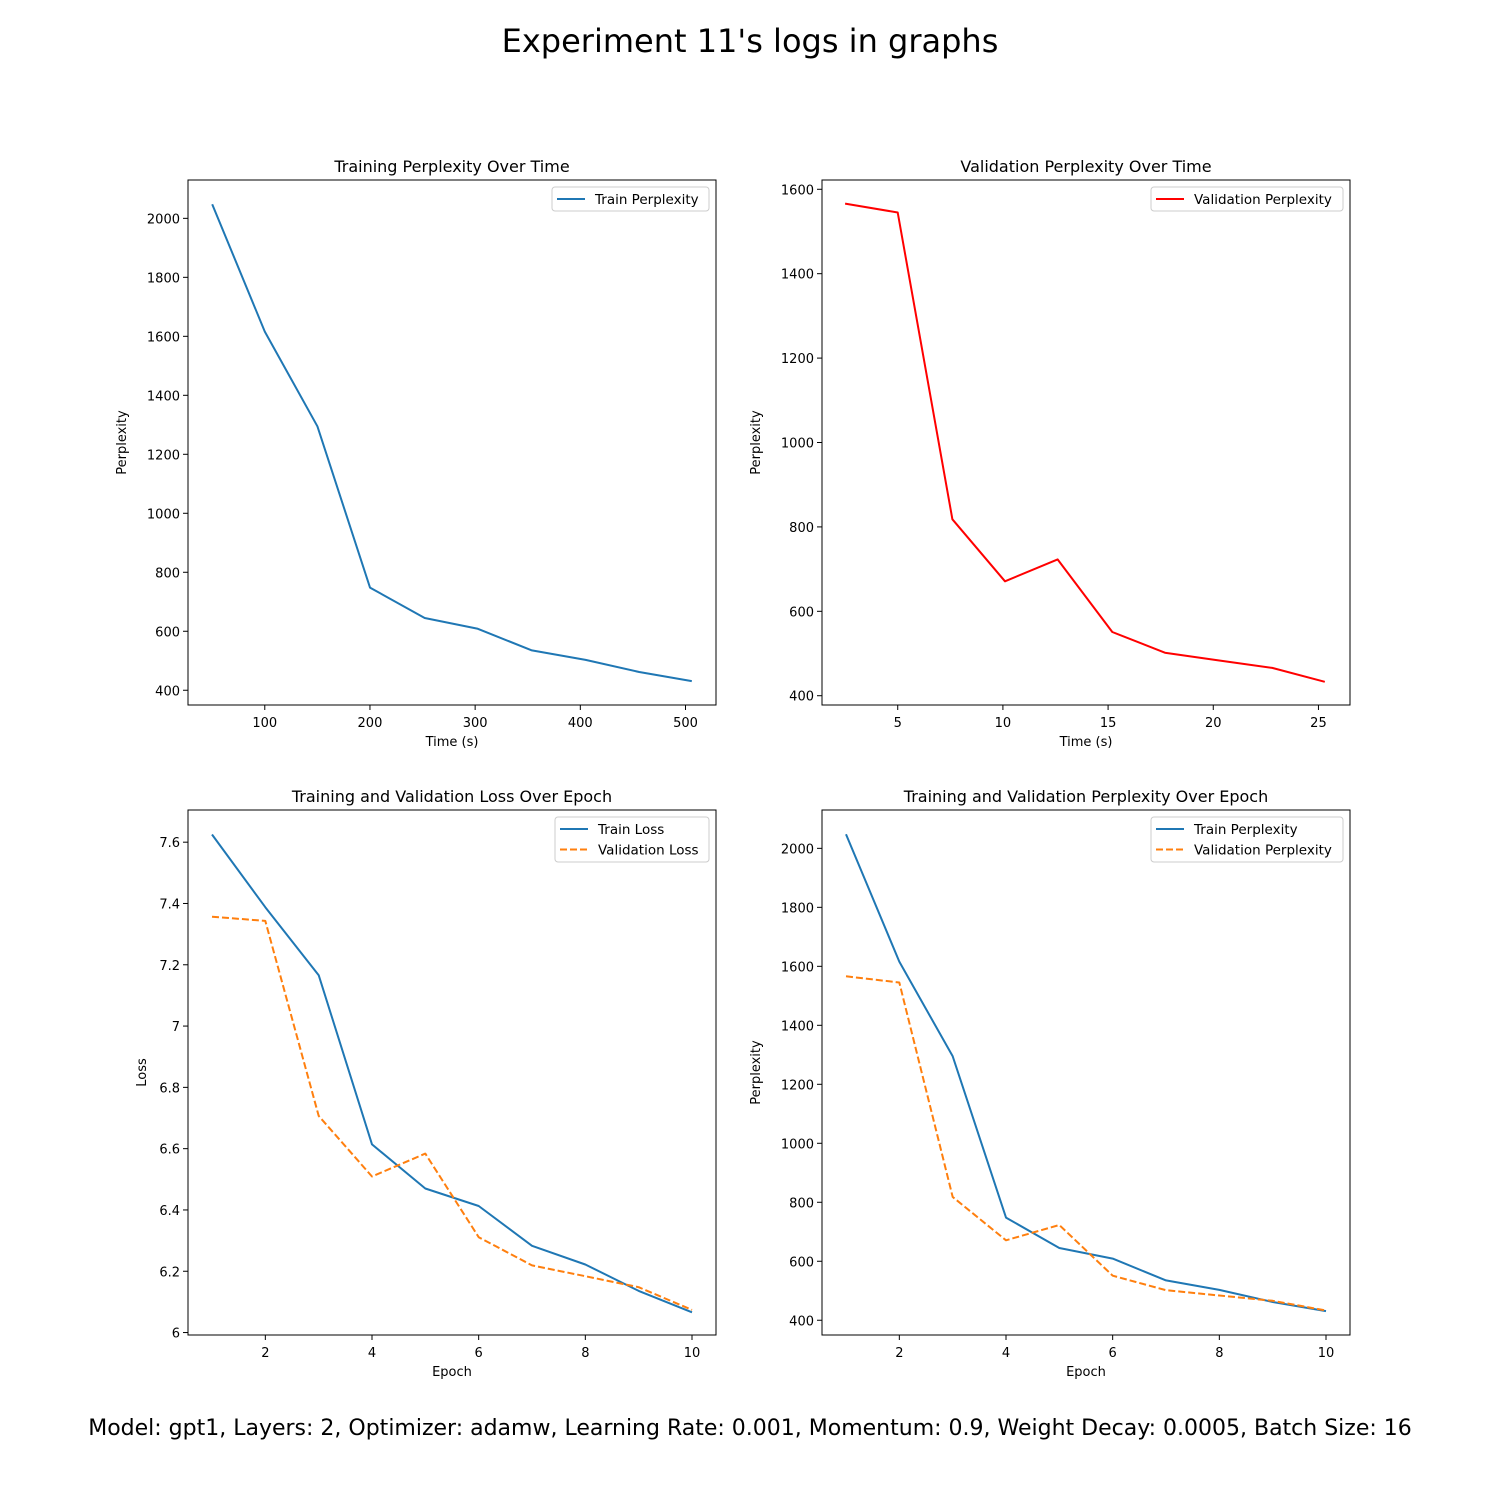 The image size is (1500, 1500). Describe the element at coordinates (169, 1211) in the screenshot. I see `y-tick-label: 6.4` at that location.